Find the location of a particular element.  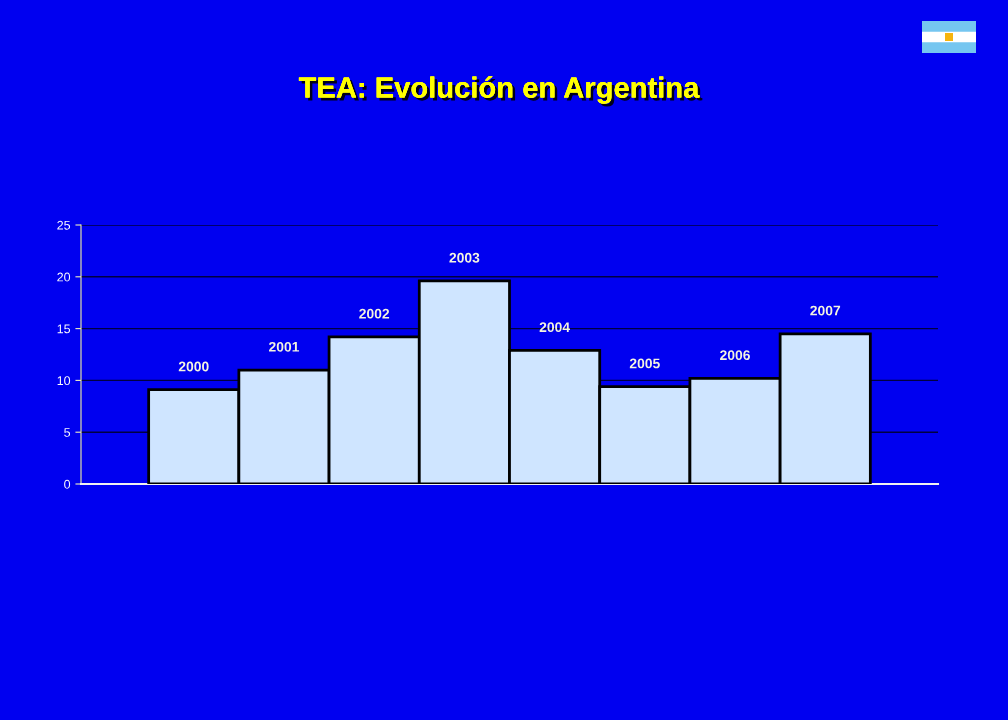

y-tick-label: 15 is located at coordinates (64, 329).